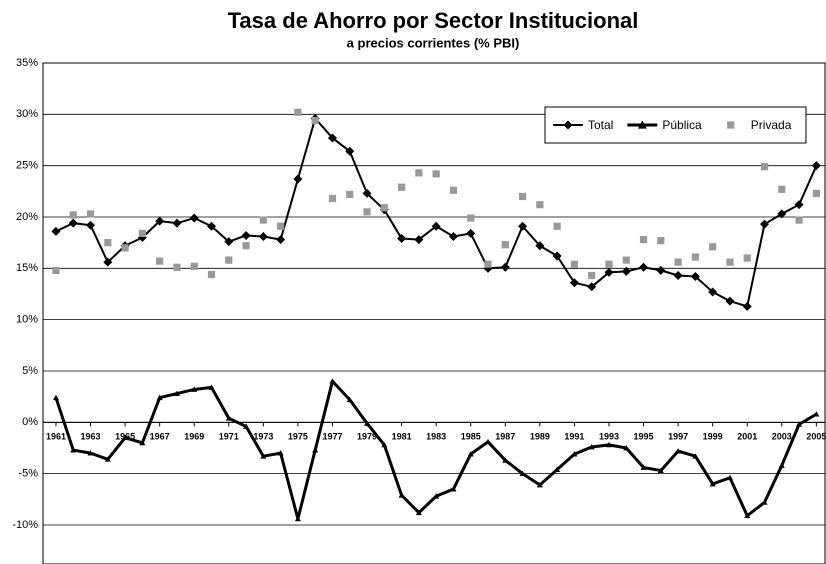  What do you see at coordinates (367, 437) in the screenshot?
I see `x-tick-label: 1979` at bounding box center [367, 437].